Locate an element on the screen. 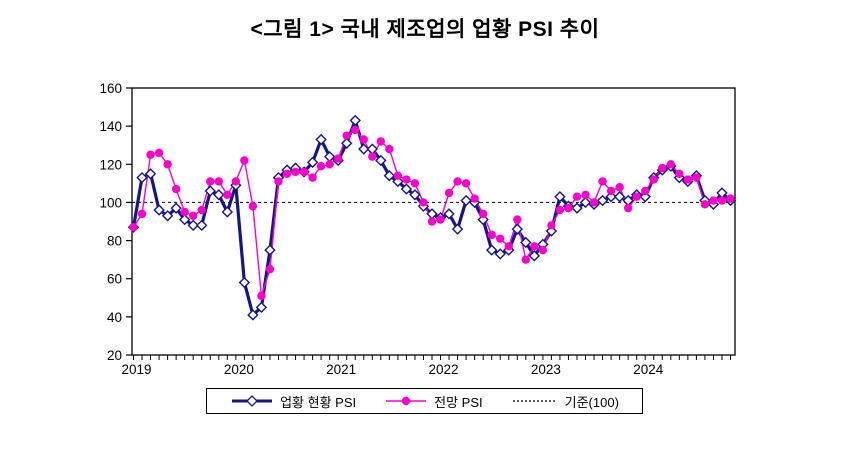 This screenshot has width=850, height=460. page-title: <그림 1> 국내 제조업의 업황 PSI 추이 is located at coordinates (425, 29).